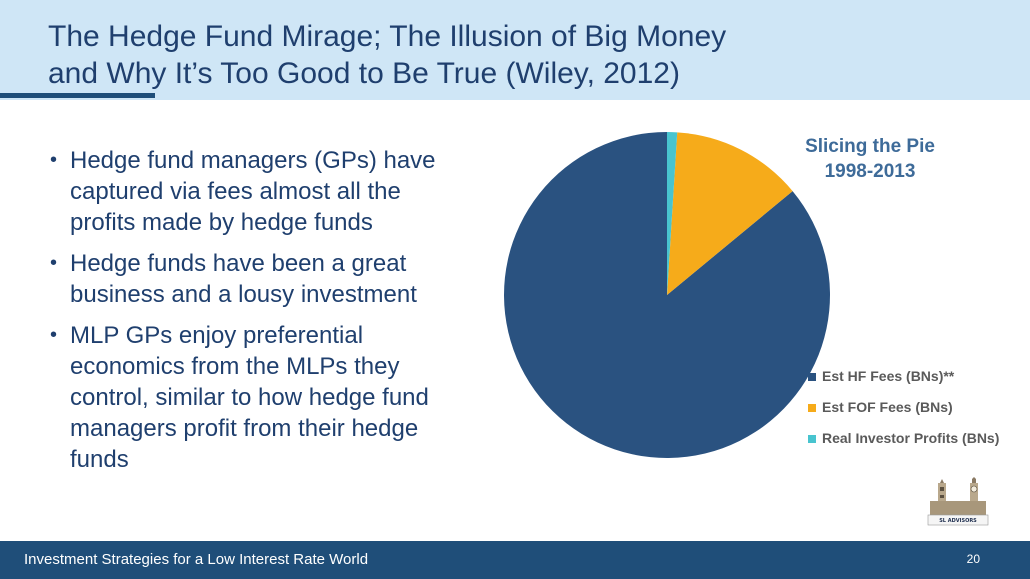  I want to click on legend-item-hf-fees: Est HF Fees (BNs)**, so click(908, 376).